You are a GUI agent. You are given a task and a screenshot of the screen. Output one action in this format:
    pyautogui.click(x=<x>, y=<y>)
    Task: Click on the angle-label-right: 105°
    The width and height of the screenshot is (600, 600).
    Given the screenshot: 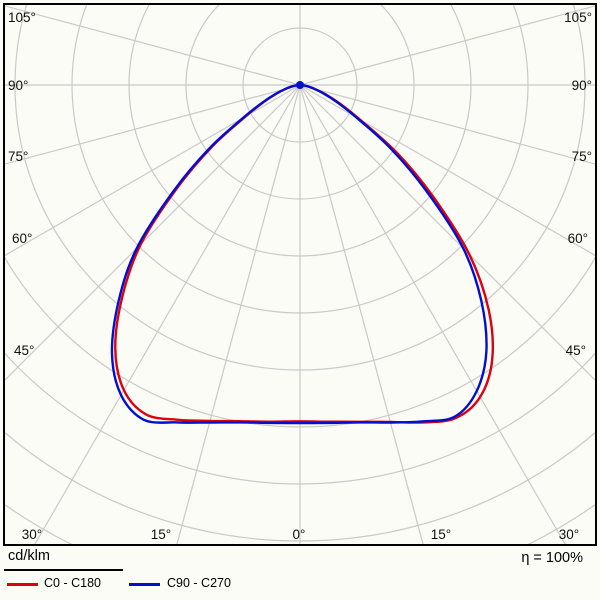 What is the action you would take?
    pyautogui.click(x=578, y=17)
    